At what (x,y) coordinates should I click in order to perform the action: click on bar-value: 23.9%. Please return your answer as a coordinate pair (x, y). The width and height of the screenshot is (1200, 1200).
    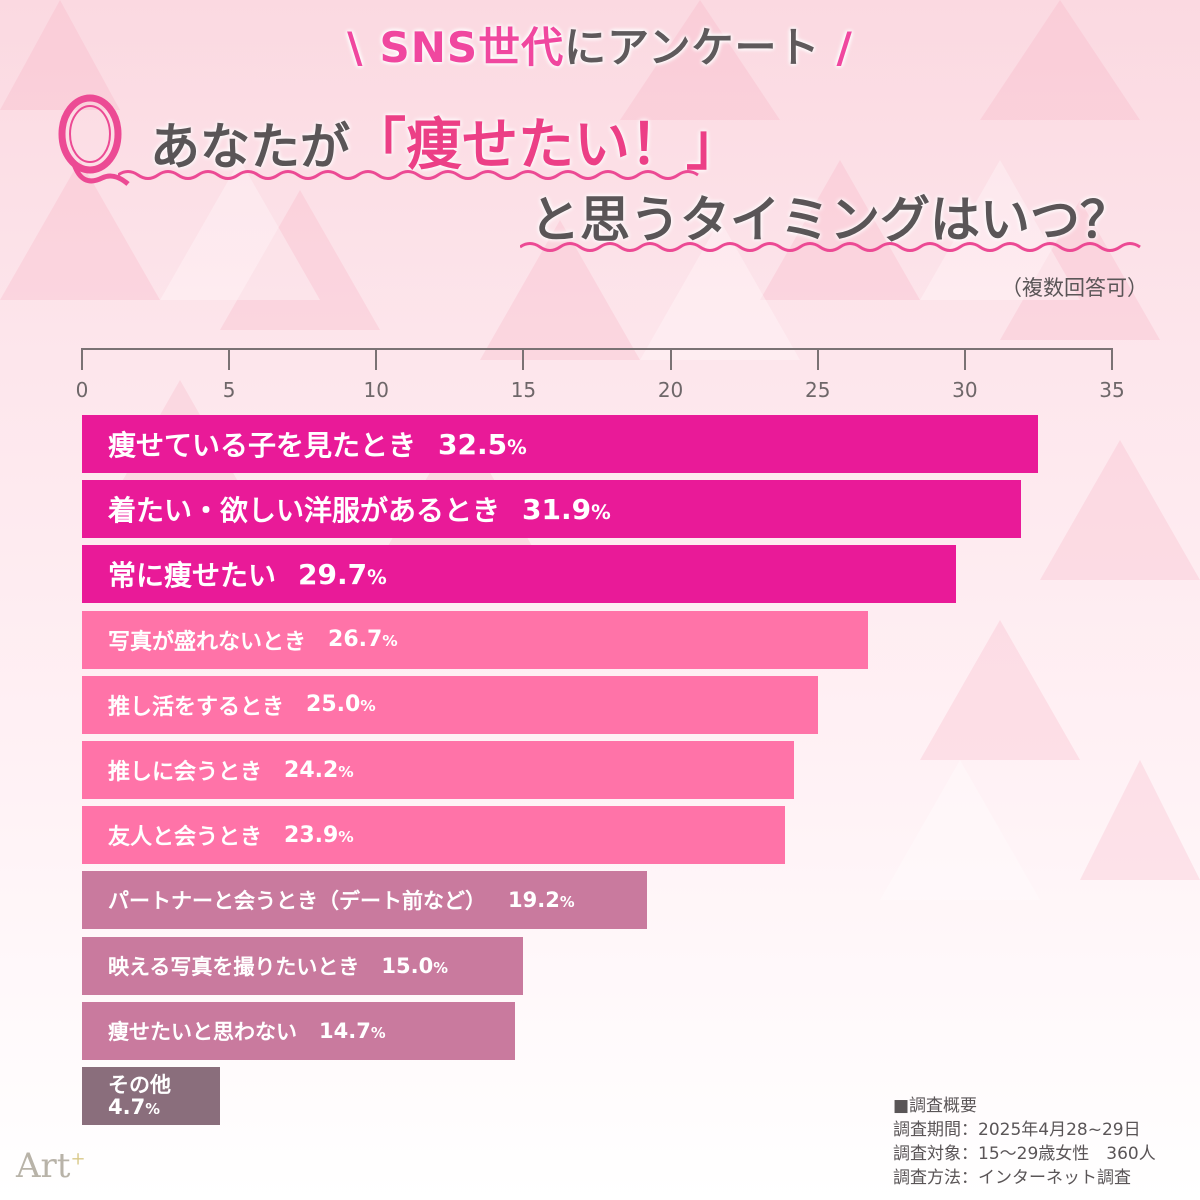
    Looking at the image, I should click on (319, 835).